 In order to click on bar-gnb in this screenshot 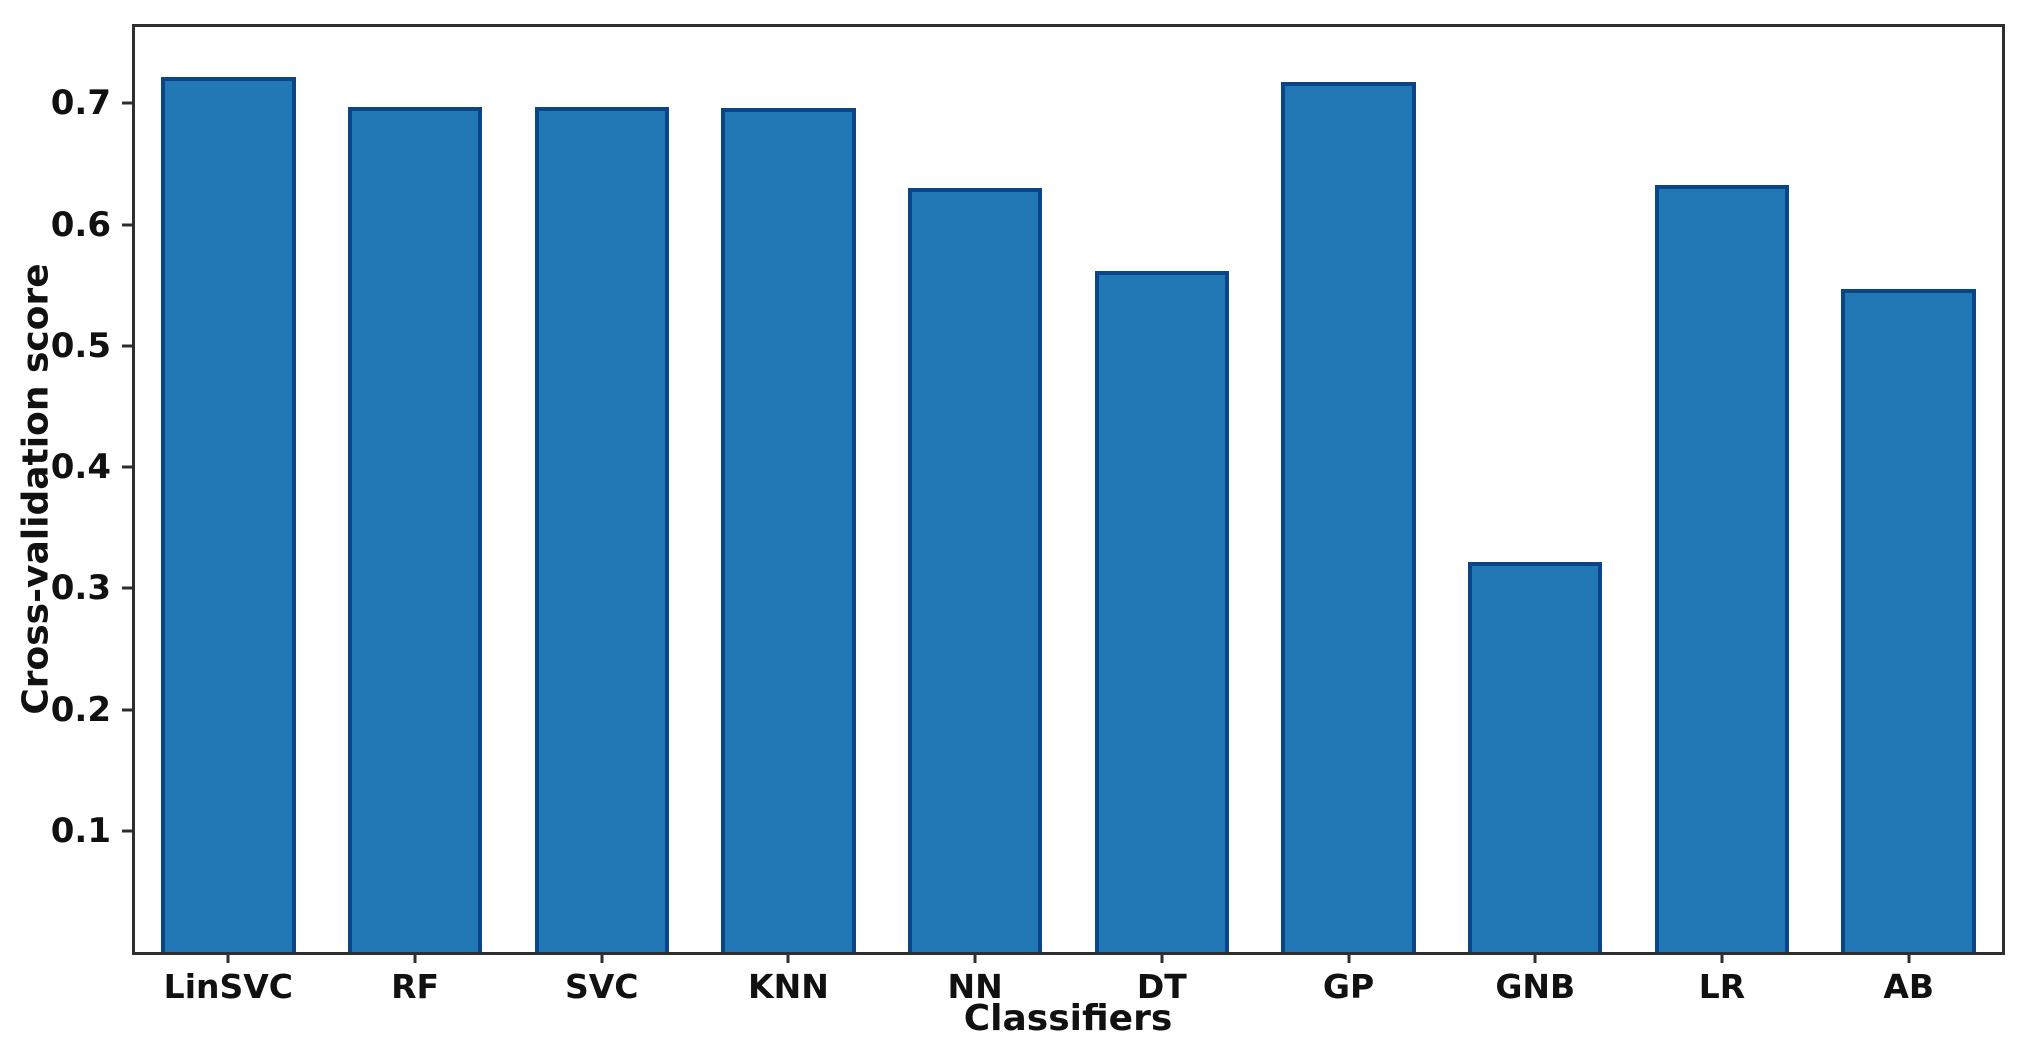, I will do `click(1535, 756)`.